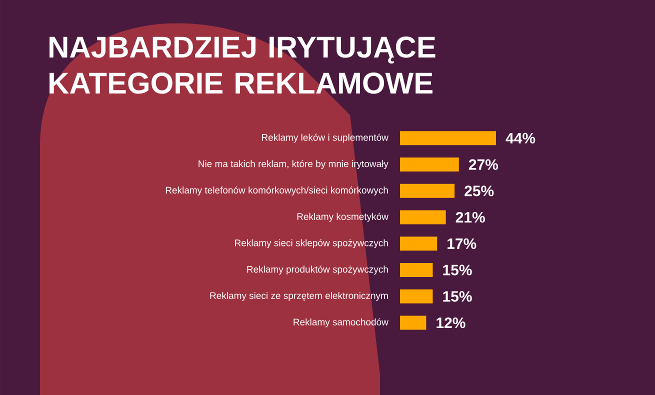 The image size is (655, 395). I want to click on y-tick-label: Reklamy sieci ze sprzętem elektronicznym, so click(299, 296).